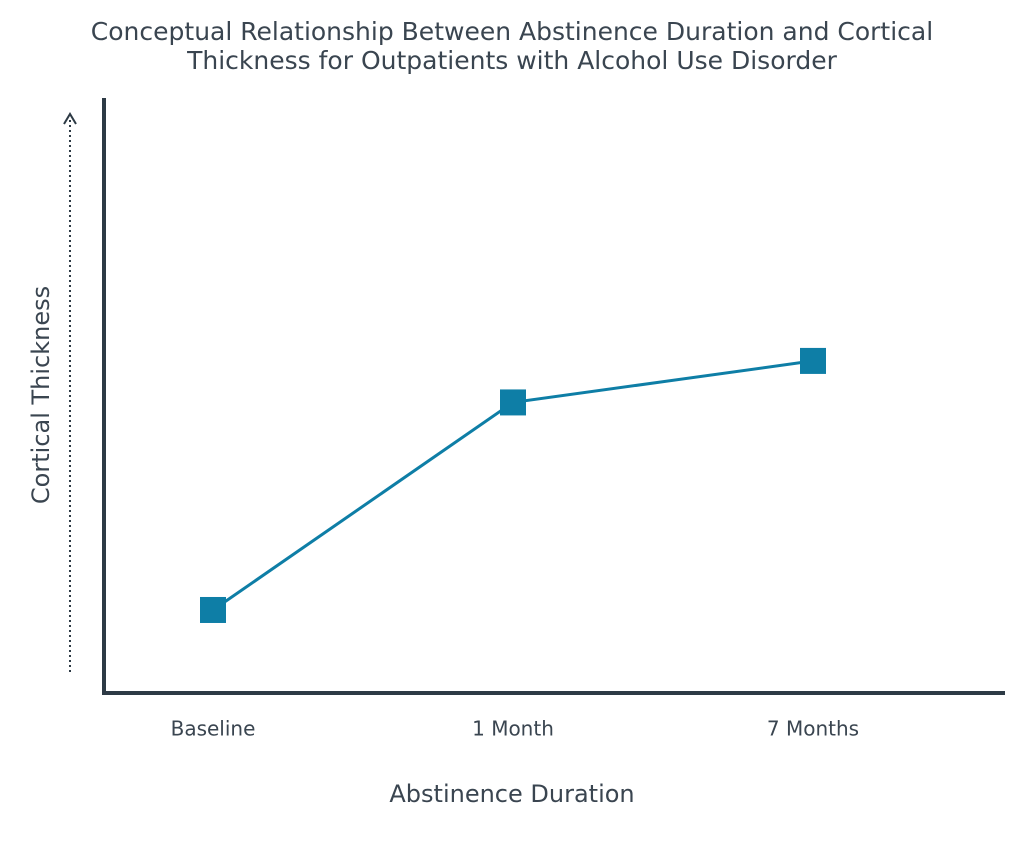 Image resolution: width=1024 pixels, height=853 pixels. I want to click on y-arrow-head, so click(70, 118).